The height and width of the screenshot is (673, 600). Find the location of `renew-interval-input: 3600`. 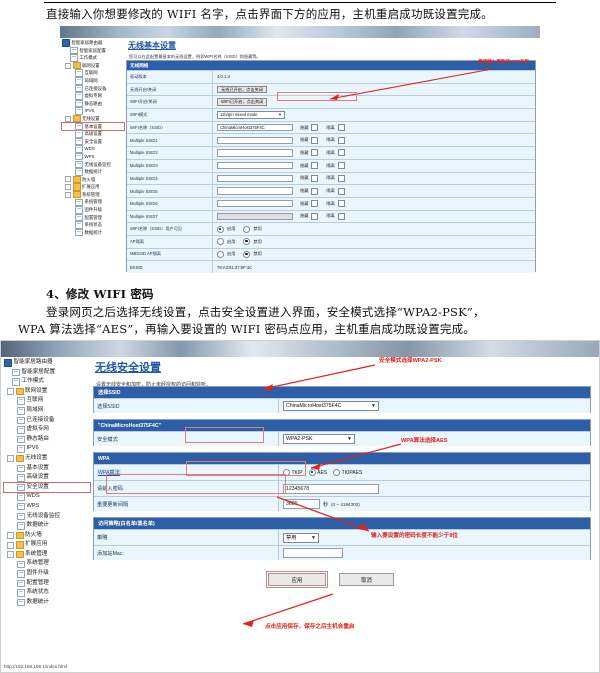

renew-interval-input: 3600 is located at coordinates (301, 504).